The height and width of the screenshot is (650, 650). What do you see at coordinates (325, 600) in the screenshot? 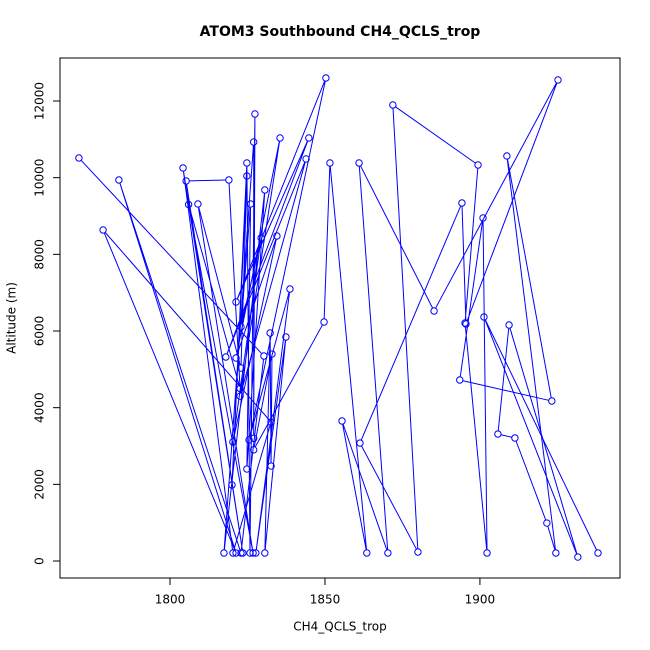
I see `x-tick-label: 1850` at bounding box center [325, 600].